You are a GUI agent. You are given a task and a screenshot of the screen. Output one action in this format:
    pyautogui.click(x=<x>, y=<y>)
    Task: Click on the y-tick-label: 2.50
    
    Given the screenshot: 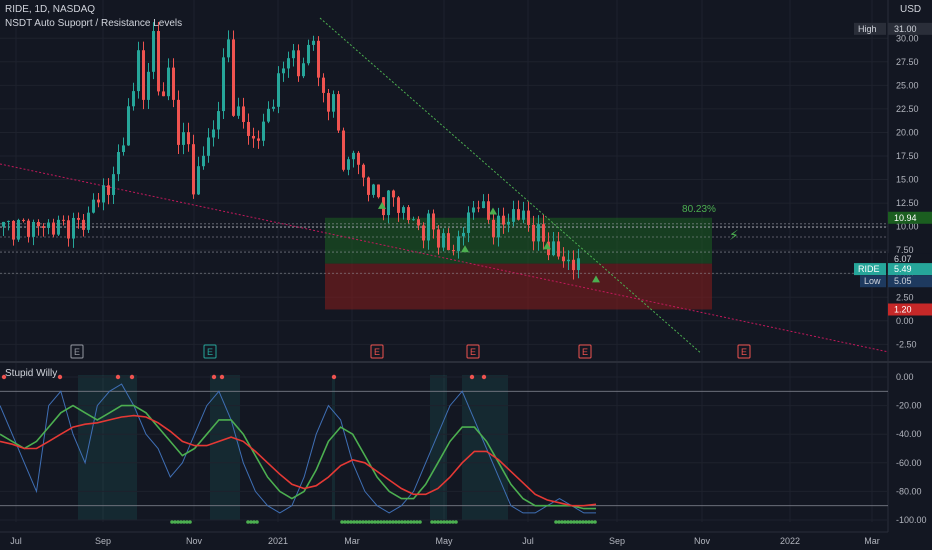 What is the action you would take?
    pyautogui.click(x=905, y=297)
    